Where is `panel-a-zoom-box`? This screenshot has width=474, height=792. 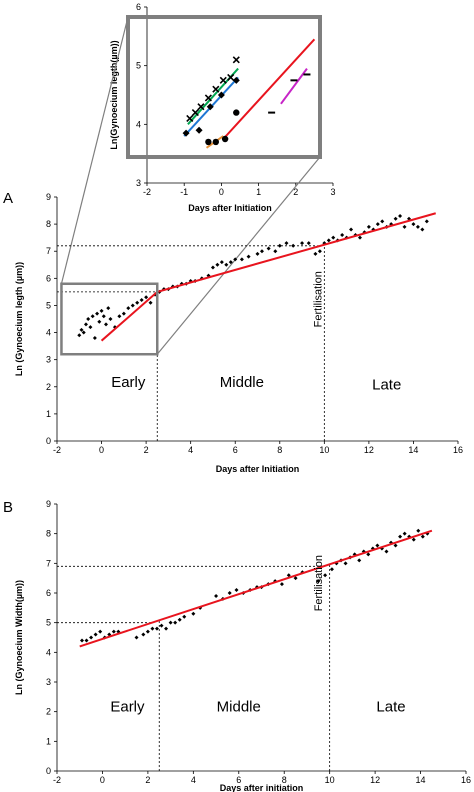
panel-a-zoom-box is located at coordinates (109, 319).